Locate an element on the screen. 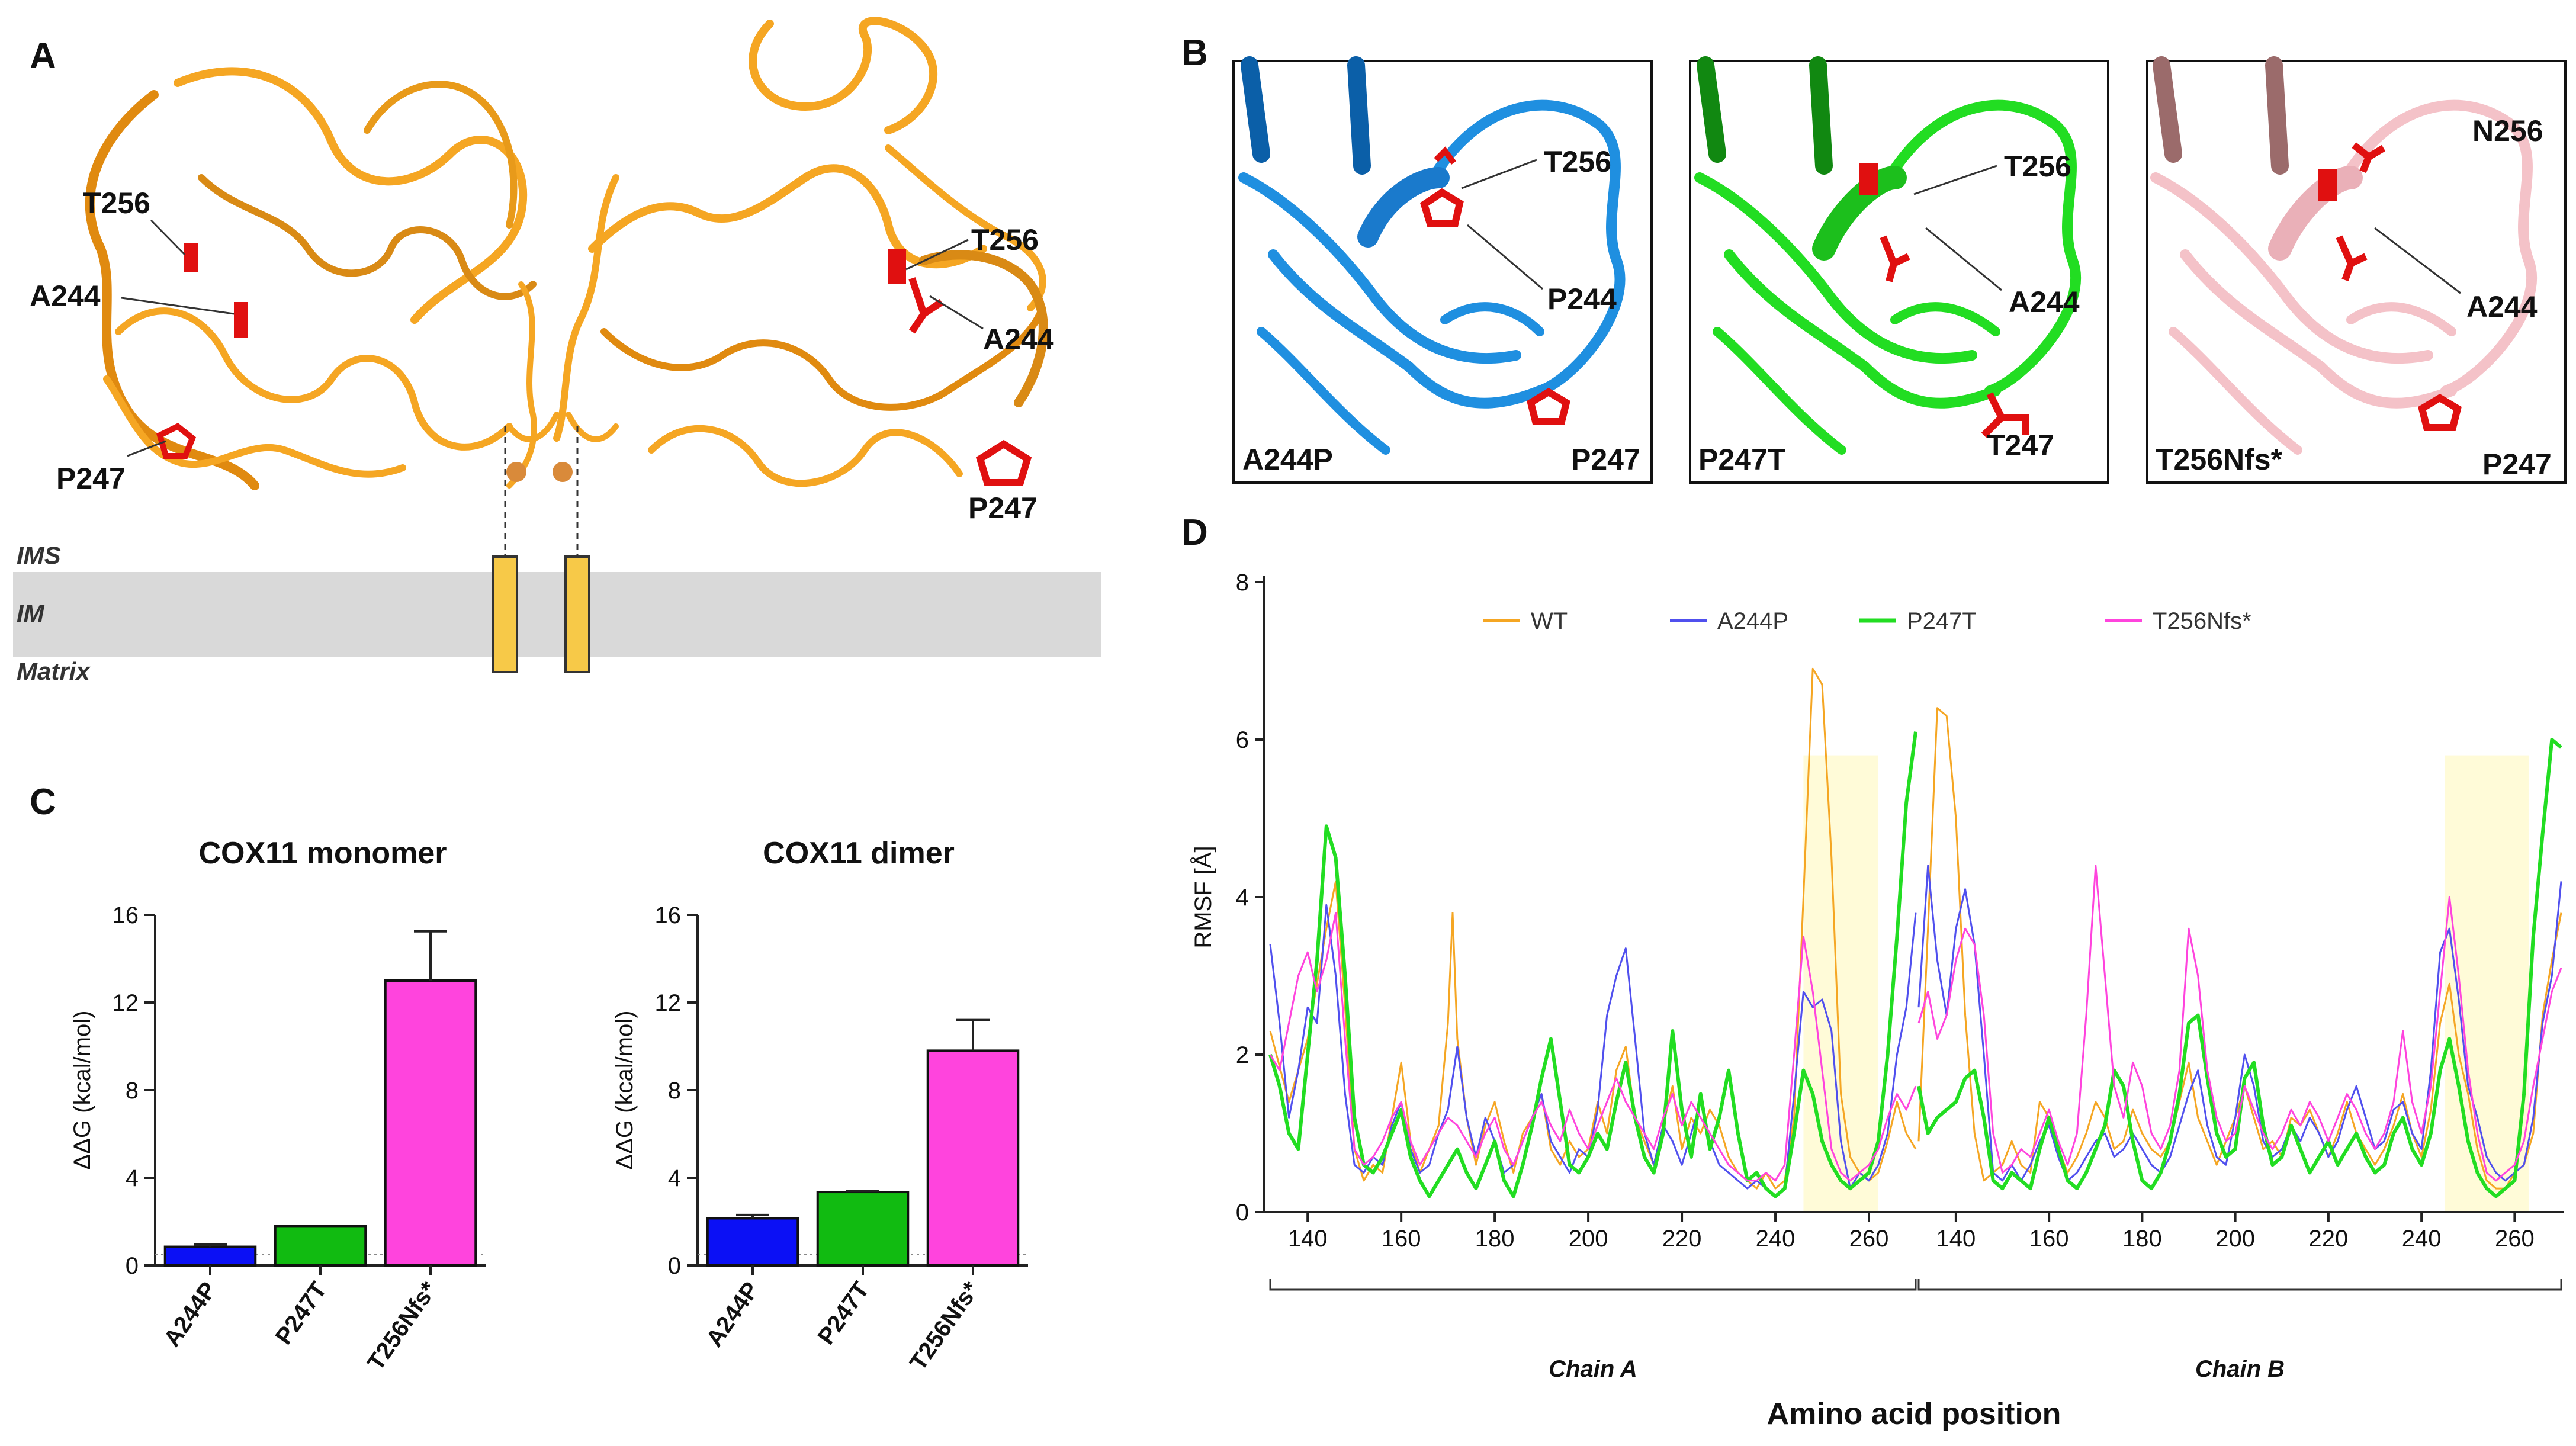  label-t256-right: T256 is located at coordinates (1005, 239).